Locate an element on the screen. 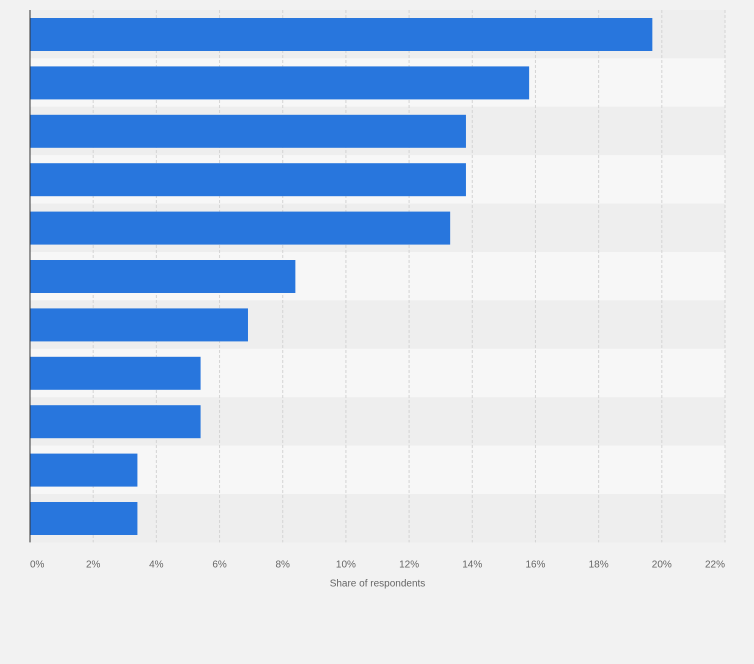 This screenshot has width=754, height=664. x-tick-label: 4% is located at coordinates (156, 564).